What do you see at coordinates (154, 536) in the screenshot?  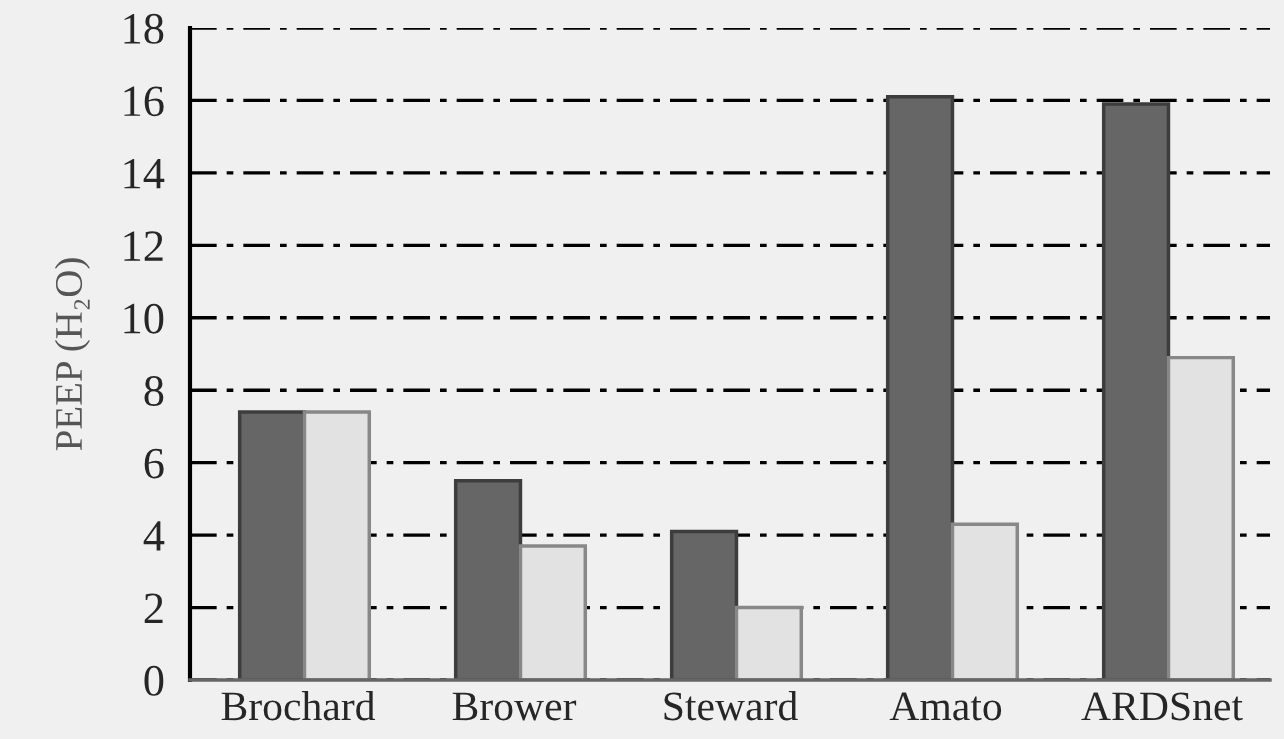 I see `y-tick-label: 4` at bounding box center [154, 536].